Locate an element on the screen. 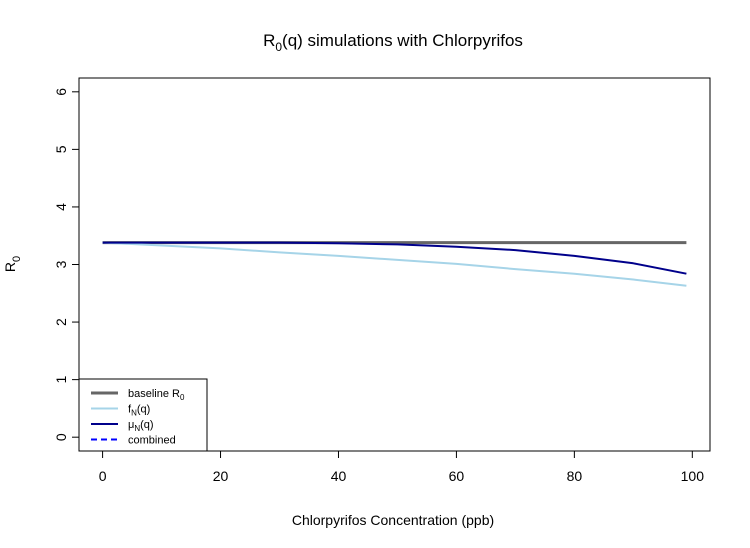  y-tick-label: 4 is located at coordinates (61, 207).